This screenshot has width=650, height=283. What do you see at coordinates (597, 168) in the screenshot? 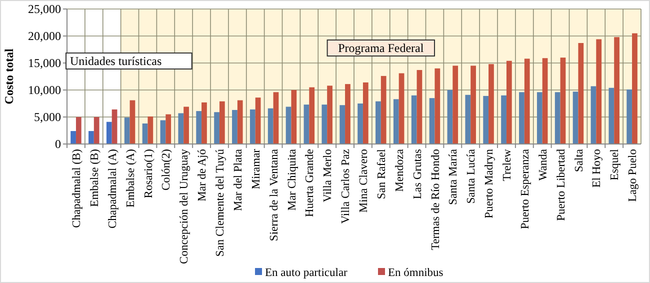
I see `x-tick-label: El Hoyo` at bounding box center [597, 168].